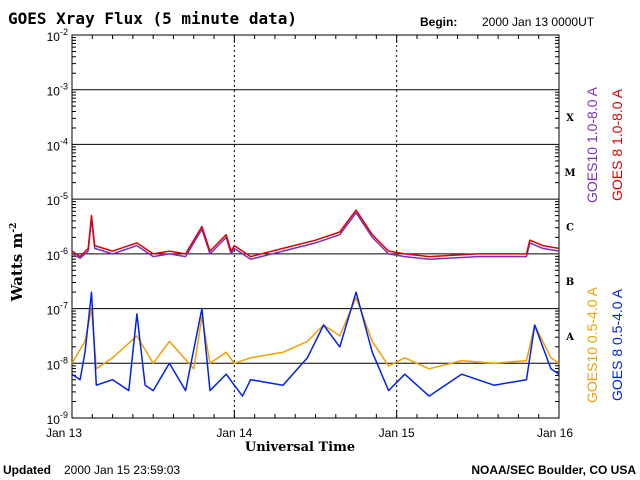 This screenshot has width=640, height=480. Describe the element at coordinates (27, 470) in the screenshot. I see `updated-label: Updated` at that location.